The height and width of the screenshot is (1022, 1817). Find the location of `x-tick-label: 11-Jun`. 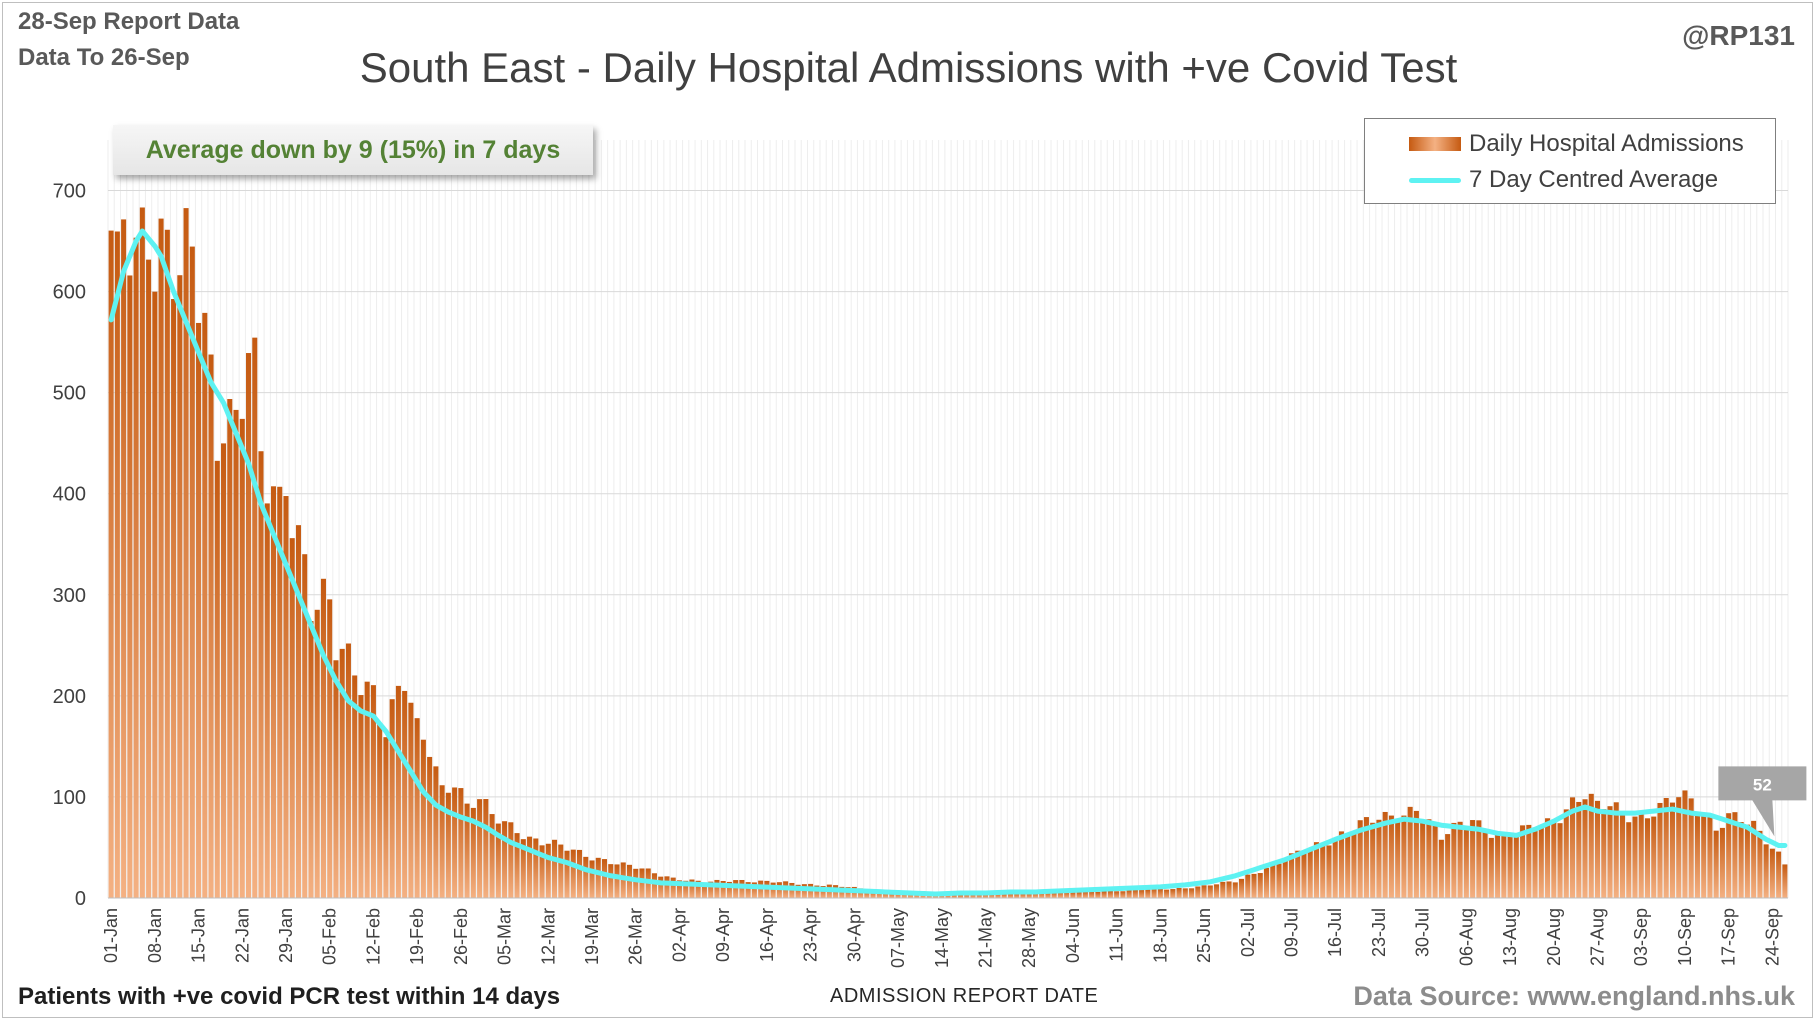

x-tick-label: 11-Jun is located at coordinates (1117, 935).